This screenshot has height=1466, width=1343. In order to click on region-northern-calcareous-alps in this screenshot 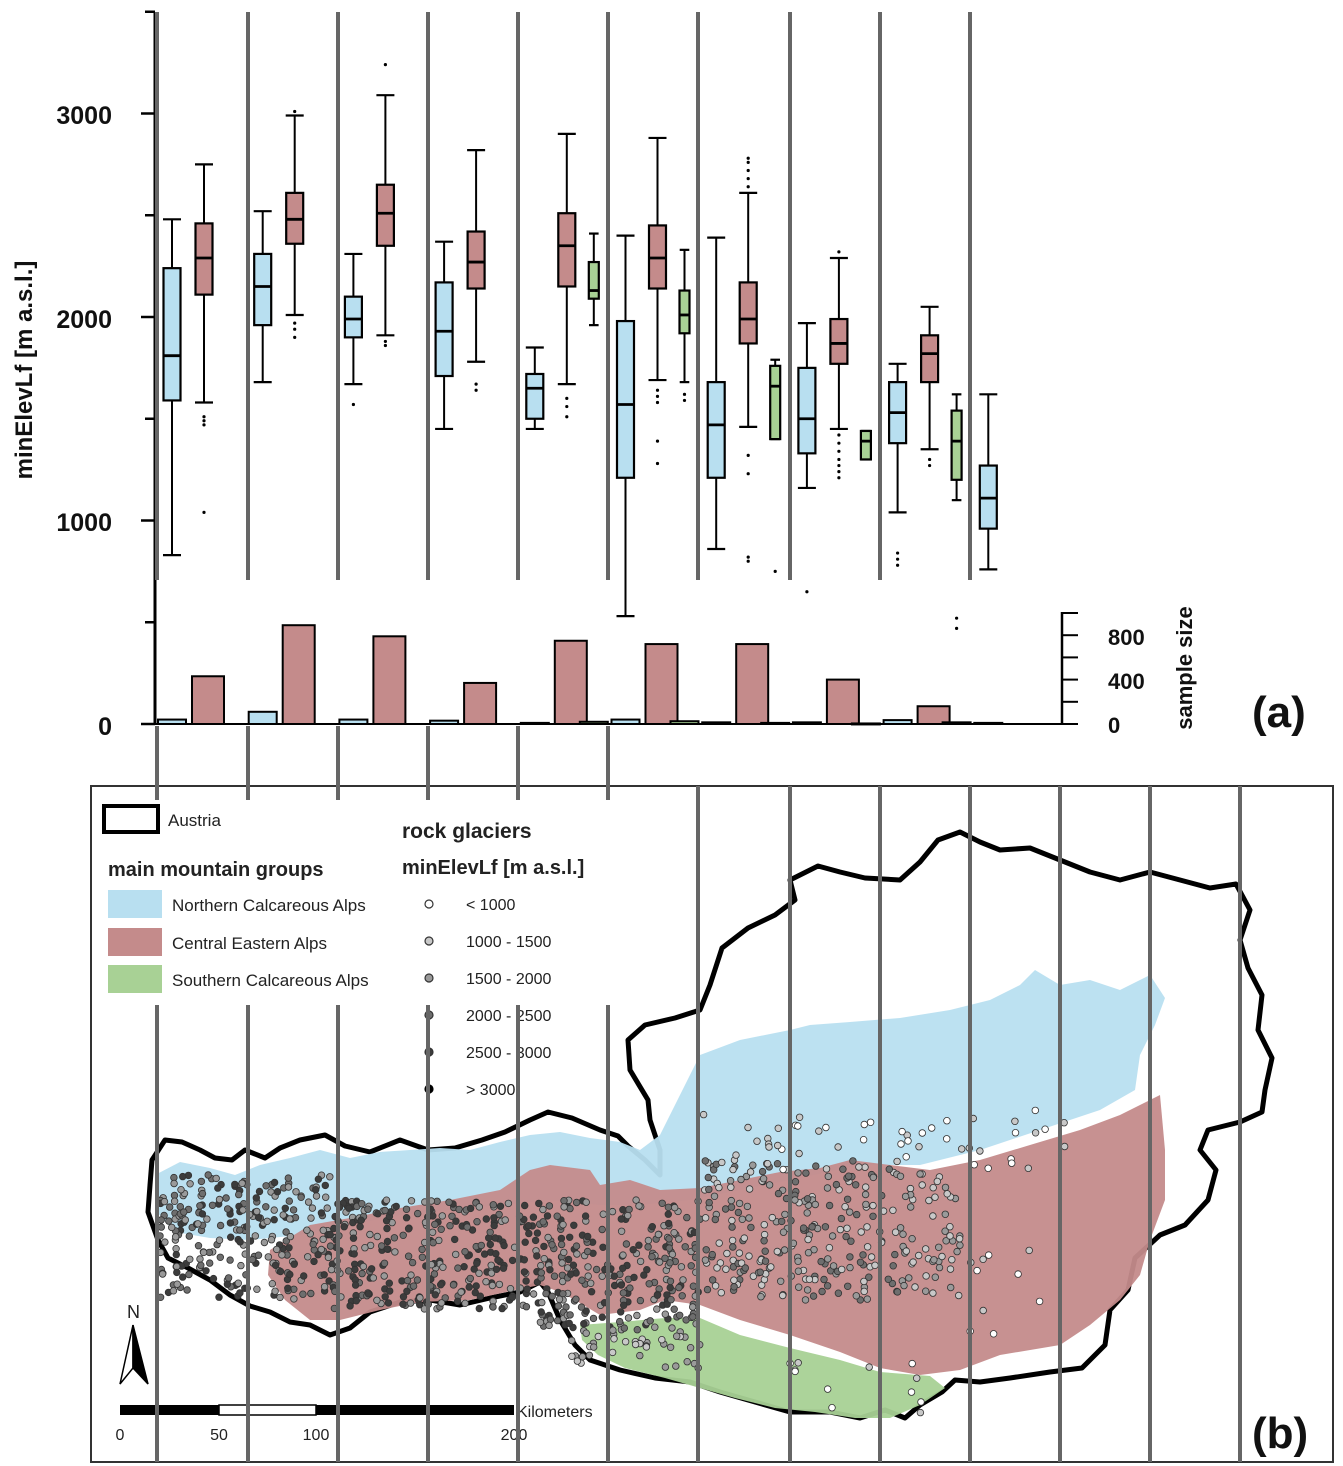, I will do `click(660, 1105)`.